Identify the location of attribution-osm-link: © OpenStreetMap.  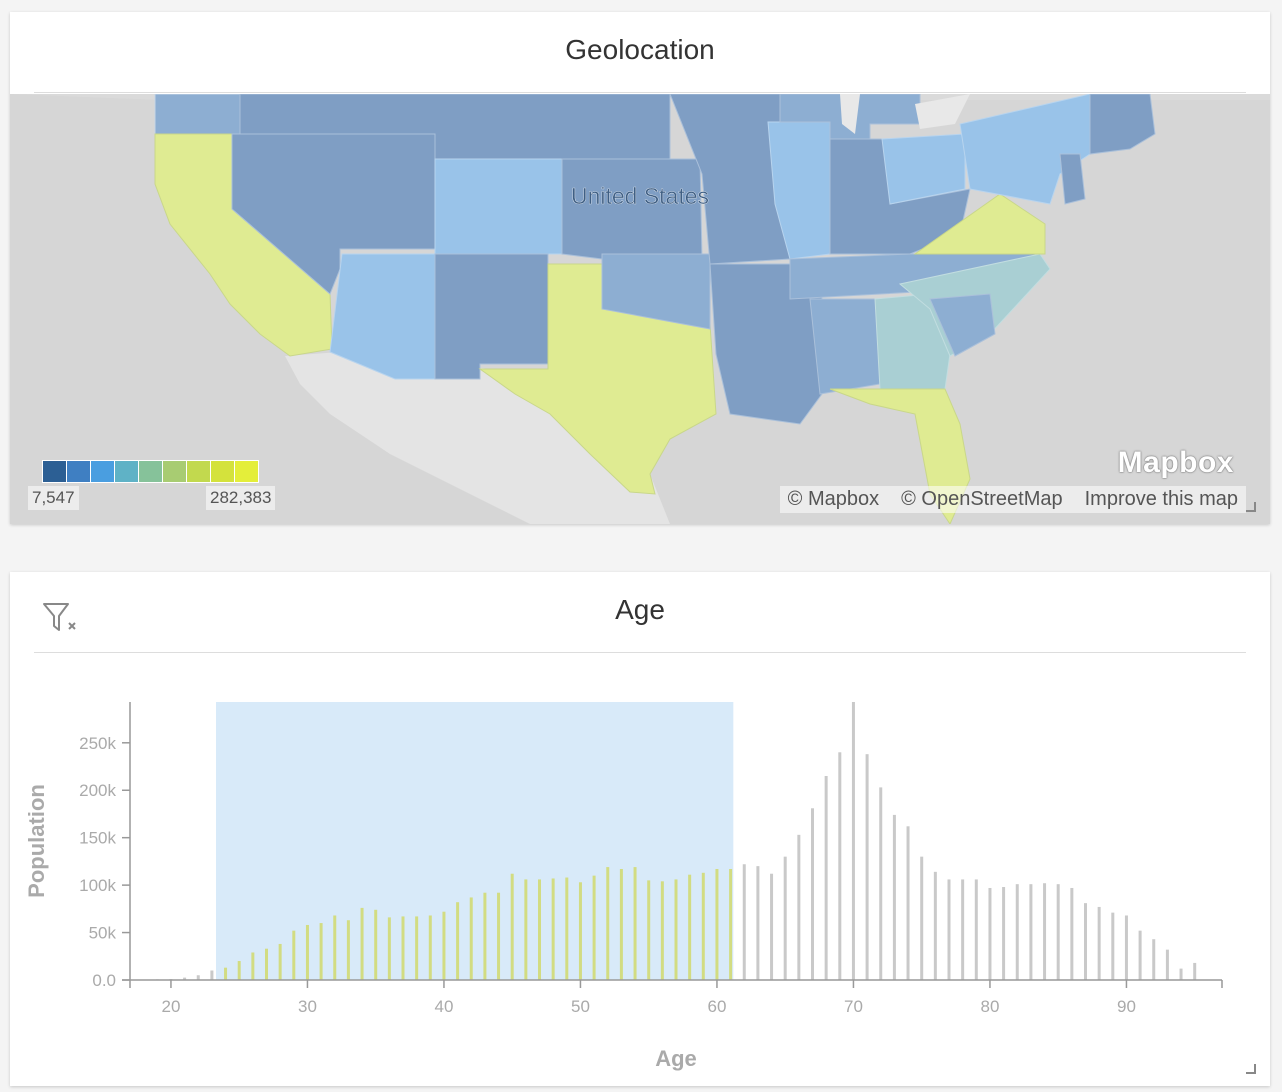
(982, 499).